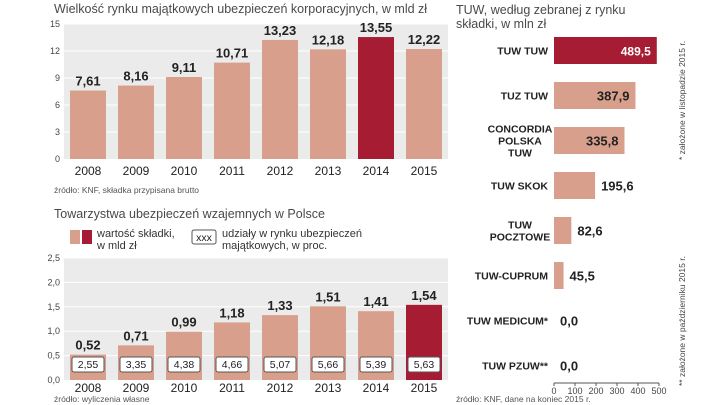 The width and height of the screenshot is (720, 405). What do you see at coordinates (55, 91) in the screenshot?
I see `chart1-y-axis: 0 3 6 9 12 15` at bounding box center [55, 91].